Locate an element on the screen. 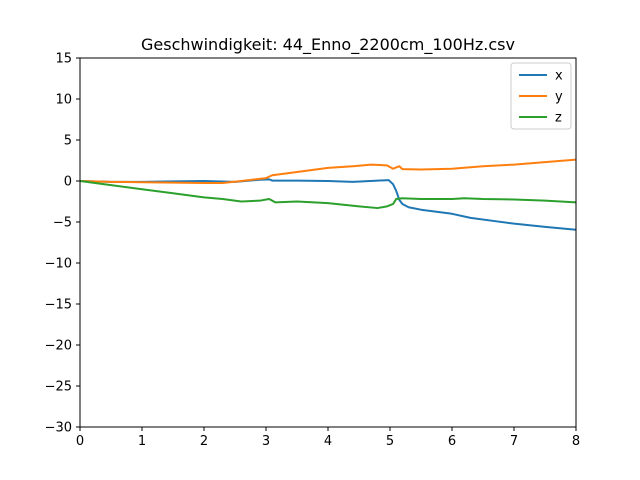  x-tick-label: 1 is located at coordinates (142, 441).